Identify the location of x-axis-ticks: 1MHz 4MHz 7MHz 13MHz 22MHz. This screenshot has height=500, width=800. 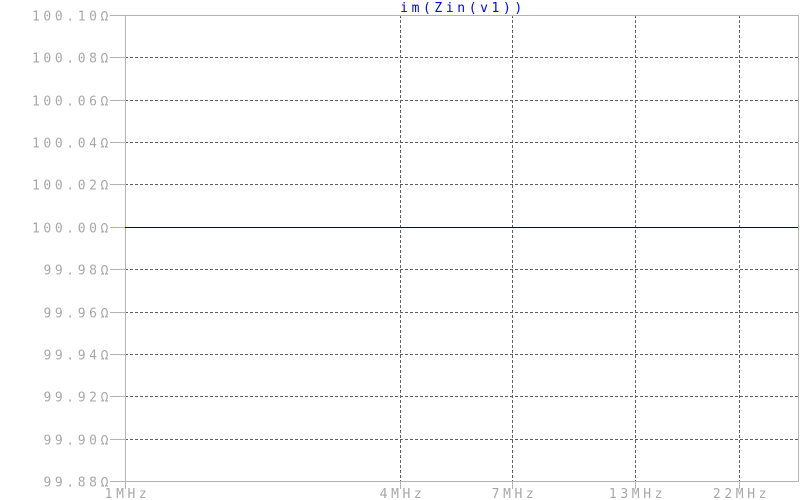
(437, 490).